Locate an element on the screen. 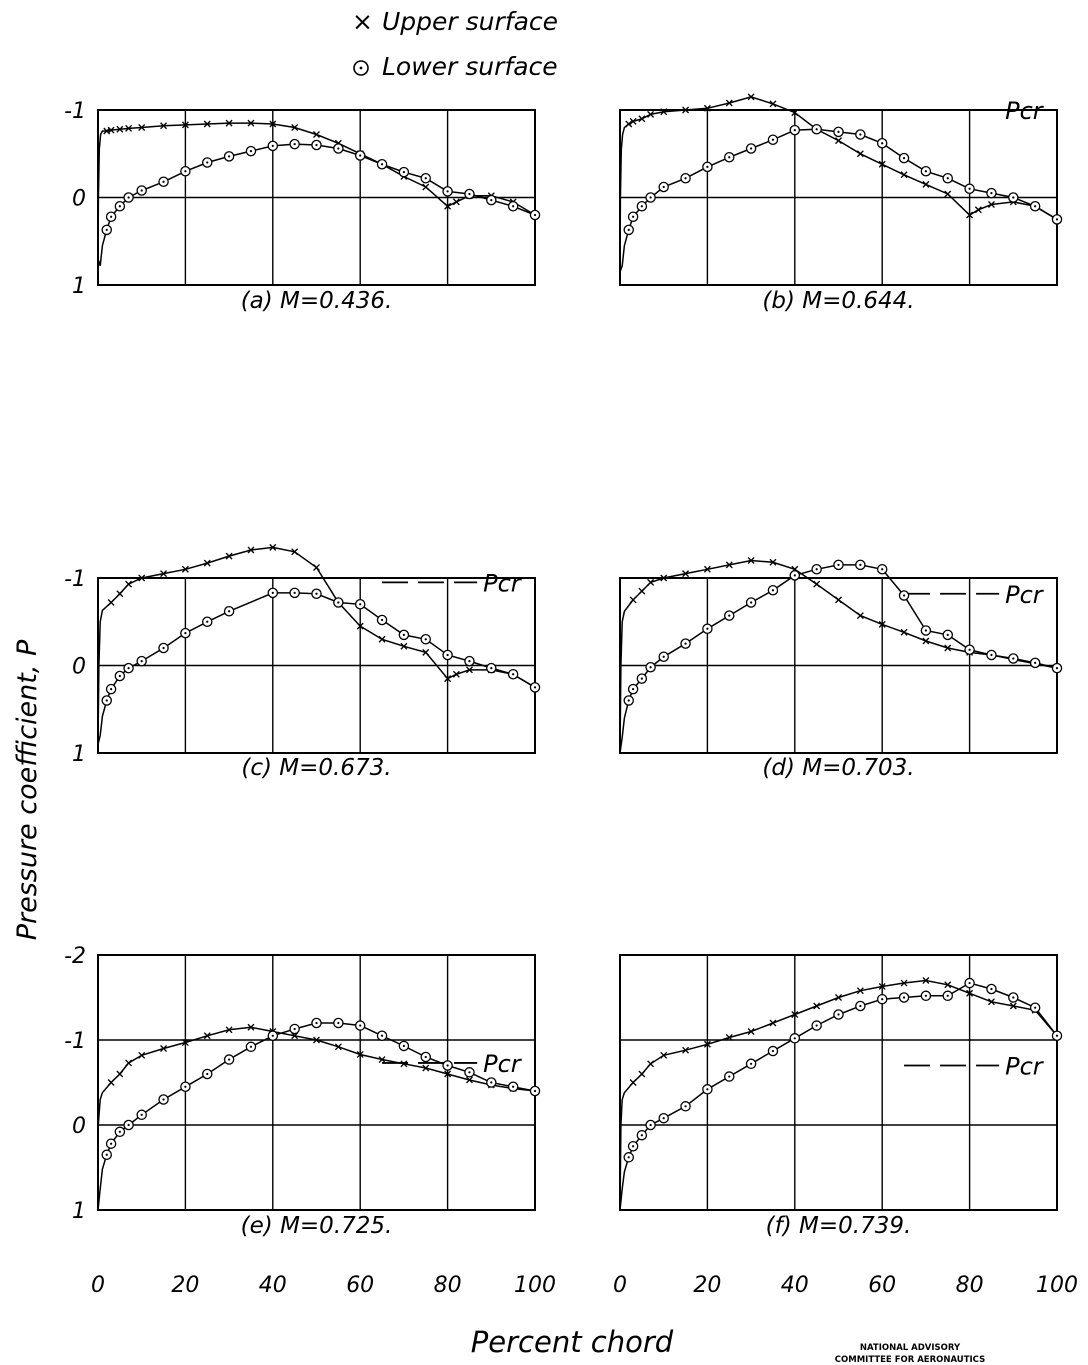 The height and width of the screenshot is (1365, 1088). panel-c-y-tick-label: 1 is located at coordinates (79, 754).